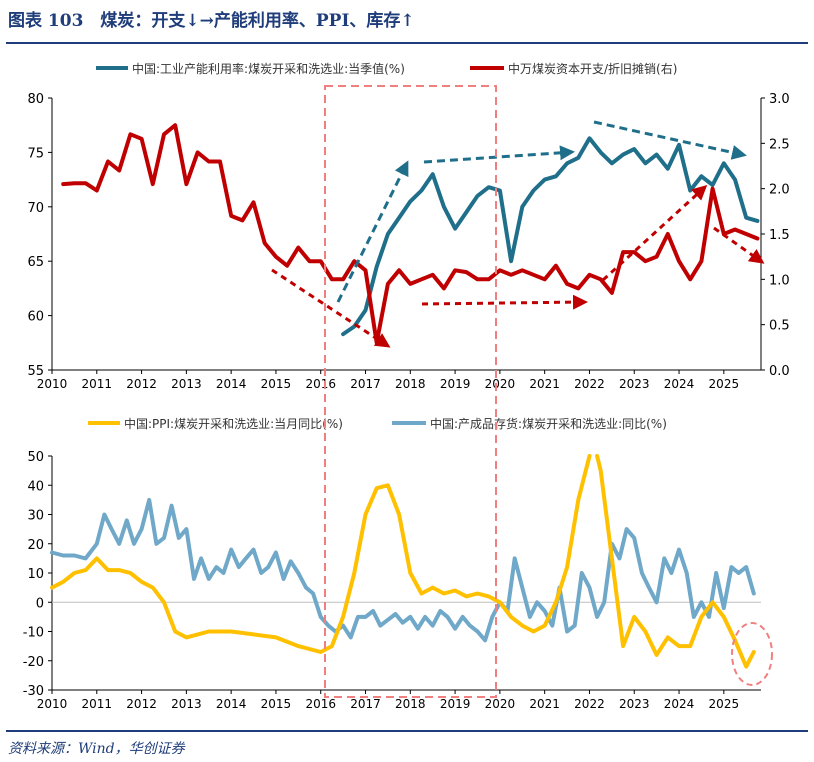 Image resolution: width=814 pixels, height=762 pixels. Describe the element at coordinates (231, 704) in the screenshot. I see `bottom-x-tick-label: 2014` at that location.